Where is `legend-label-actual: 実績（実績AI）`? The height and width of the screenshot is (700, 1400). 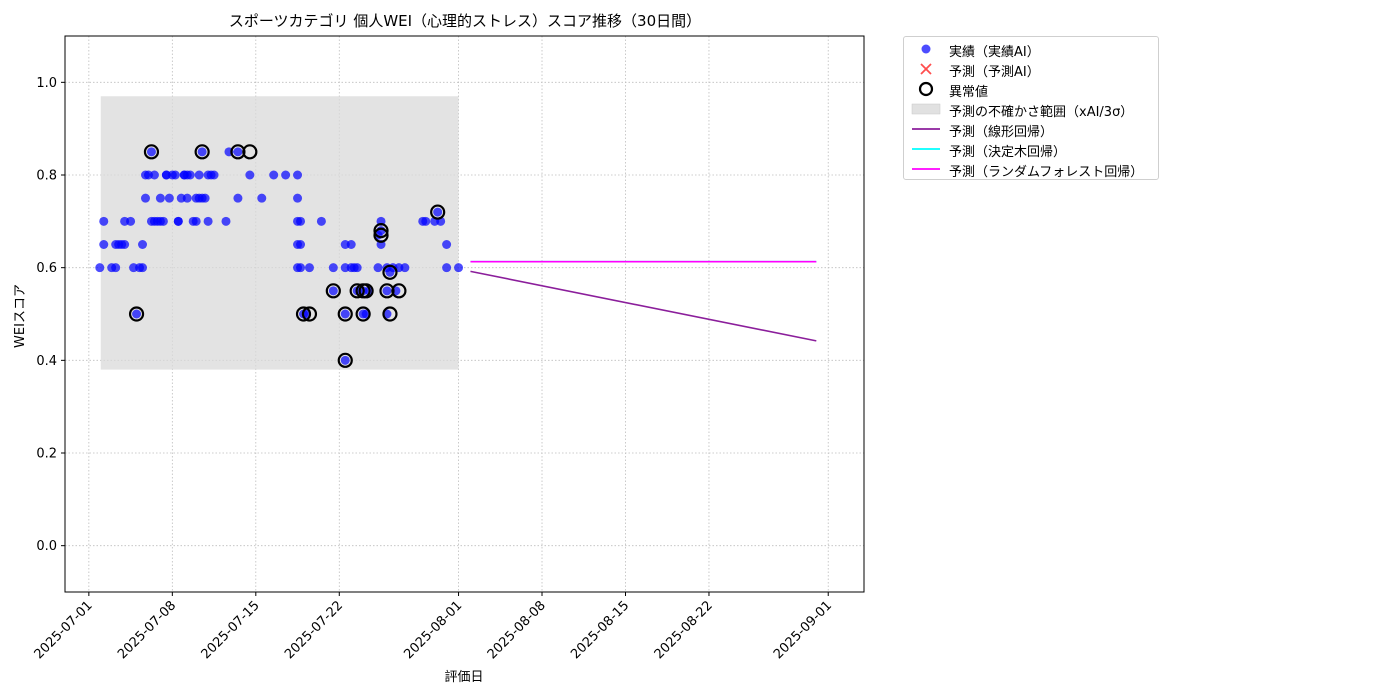 legend-label-actual: 実績（実績AI） is located at coordinates (994, 52).